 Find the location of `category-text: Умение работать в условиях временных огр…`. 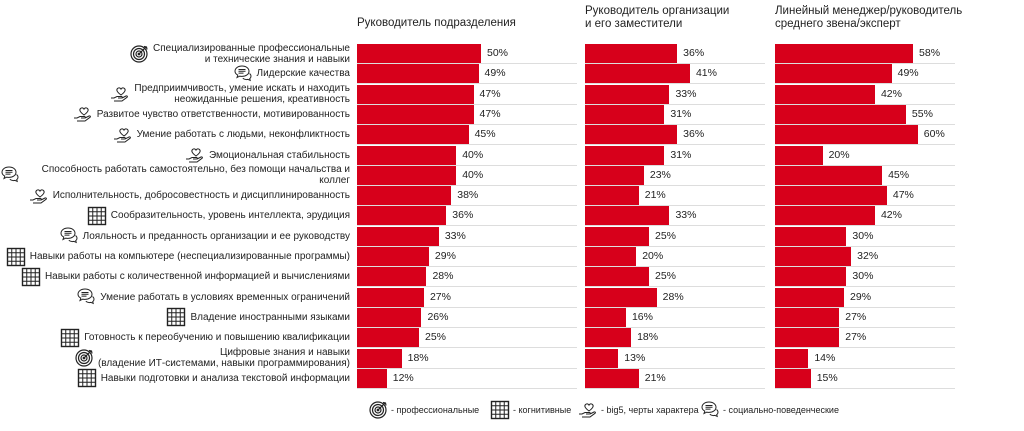

category-text: Умение работать в условиях временных огр… is located at coordinates (225, 297).